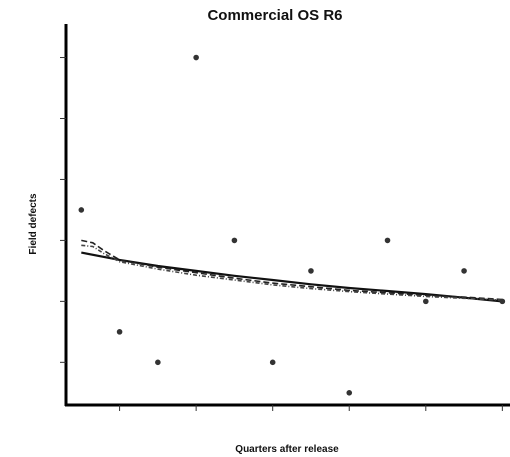 Image resolution: width=510 pixels, height=457 pixels. I want to click on trend-line-solid, so click(292, 277).